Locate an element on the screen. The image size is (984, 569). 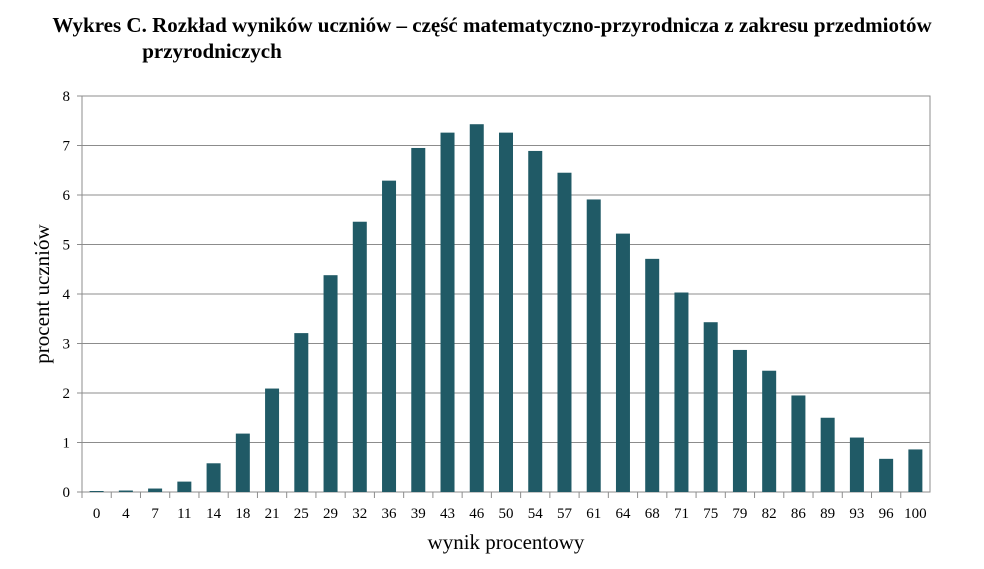
x-tick-label: 36 is located at coordinates (390, 514).